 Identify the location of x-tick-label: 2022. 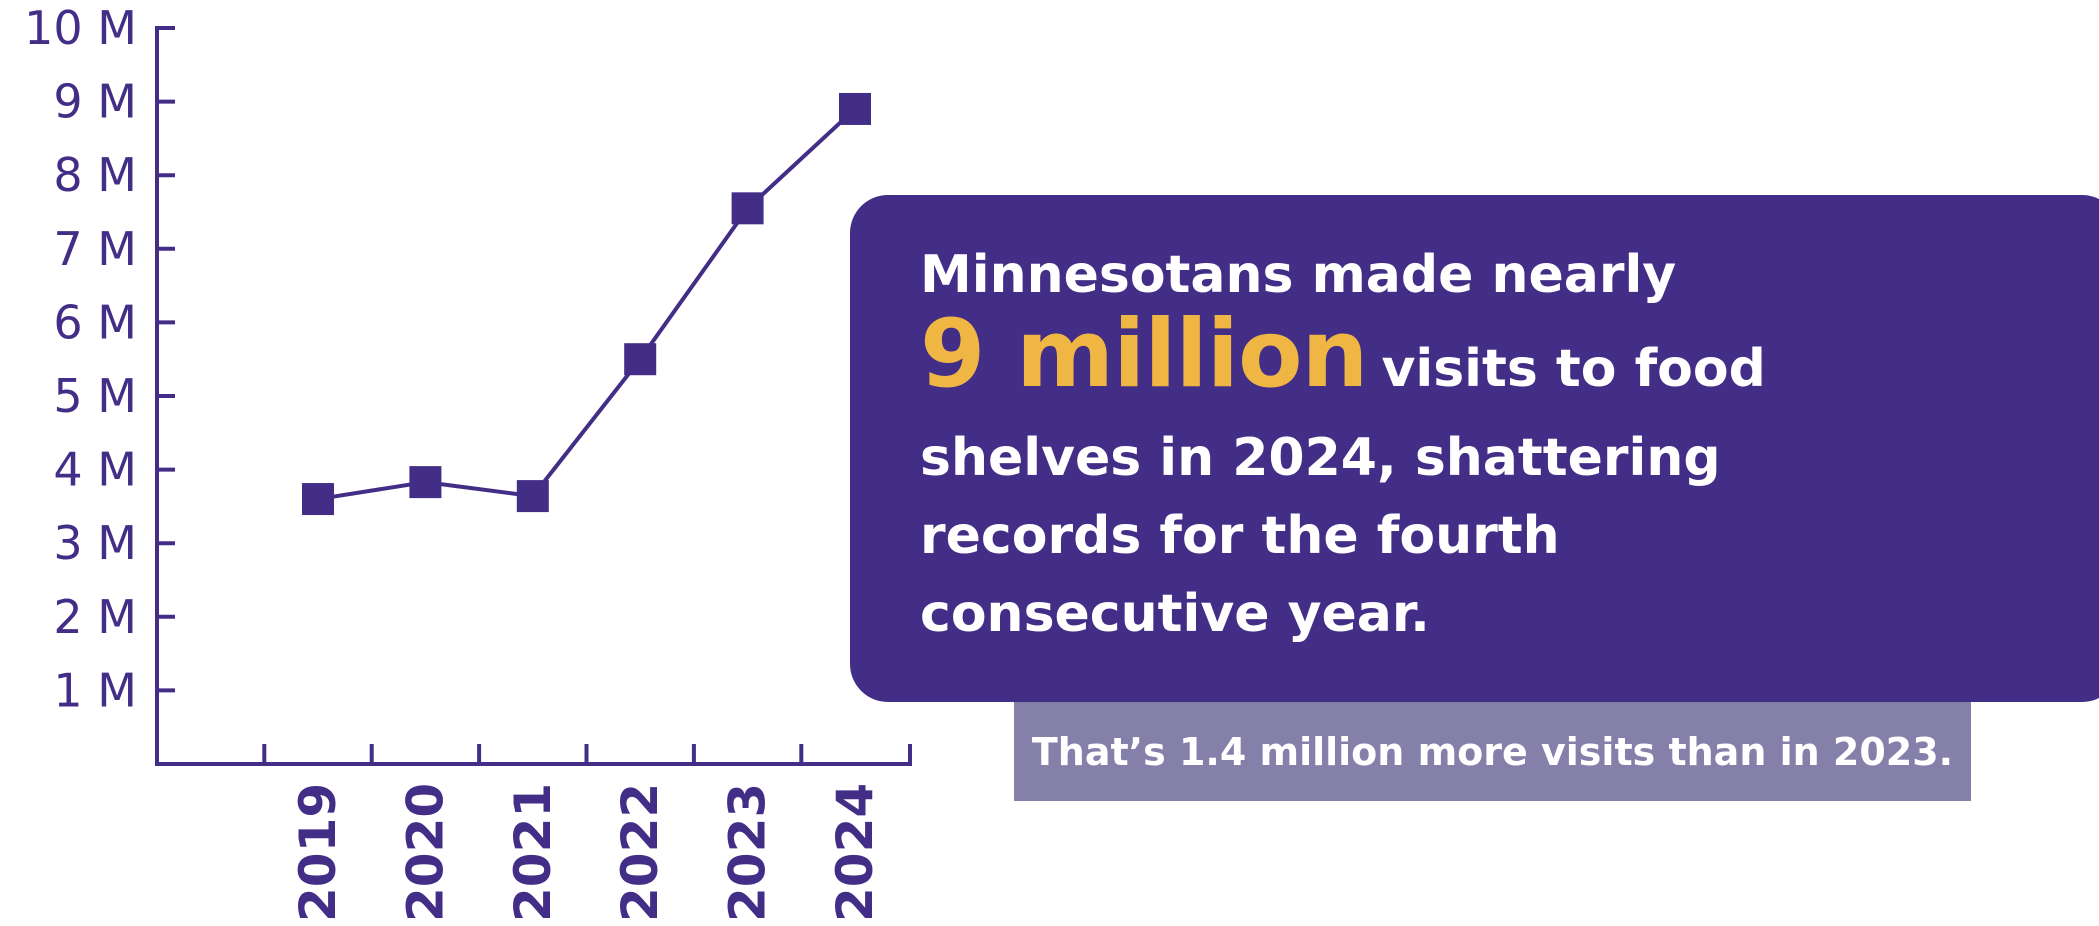
(640, 852).